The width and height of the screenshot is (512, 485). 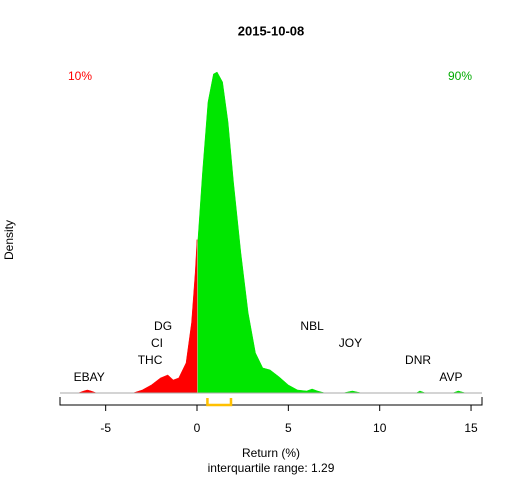 What do you see at coordinates (350, 343) in the screenshot?
I see `stock-label: JOY` at bounding box center [350, 343].